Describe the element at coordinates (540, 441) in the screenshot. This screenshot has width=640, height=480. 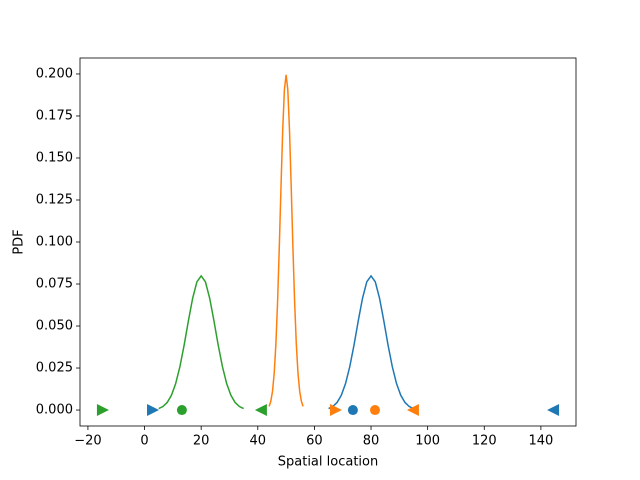
I see `x-tick-label: 140` at that location.